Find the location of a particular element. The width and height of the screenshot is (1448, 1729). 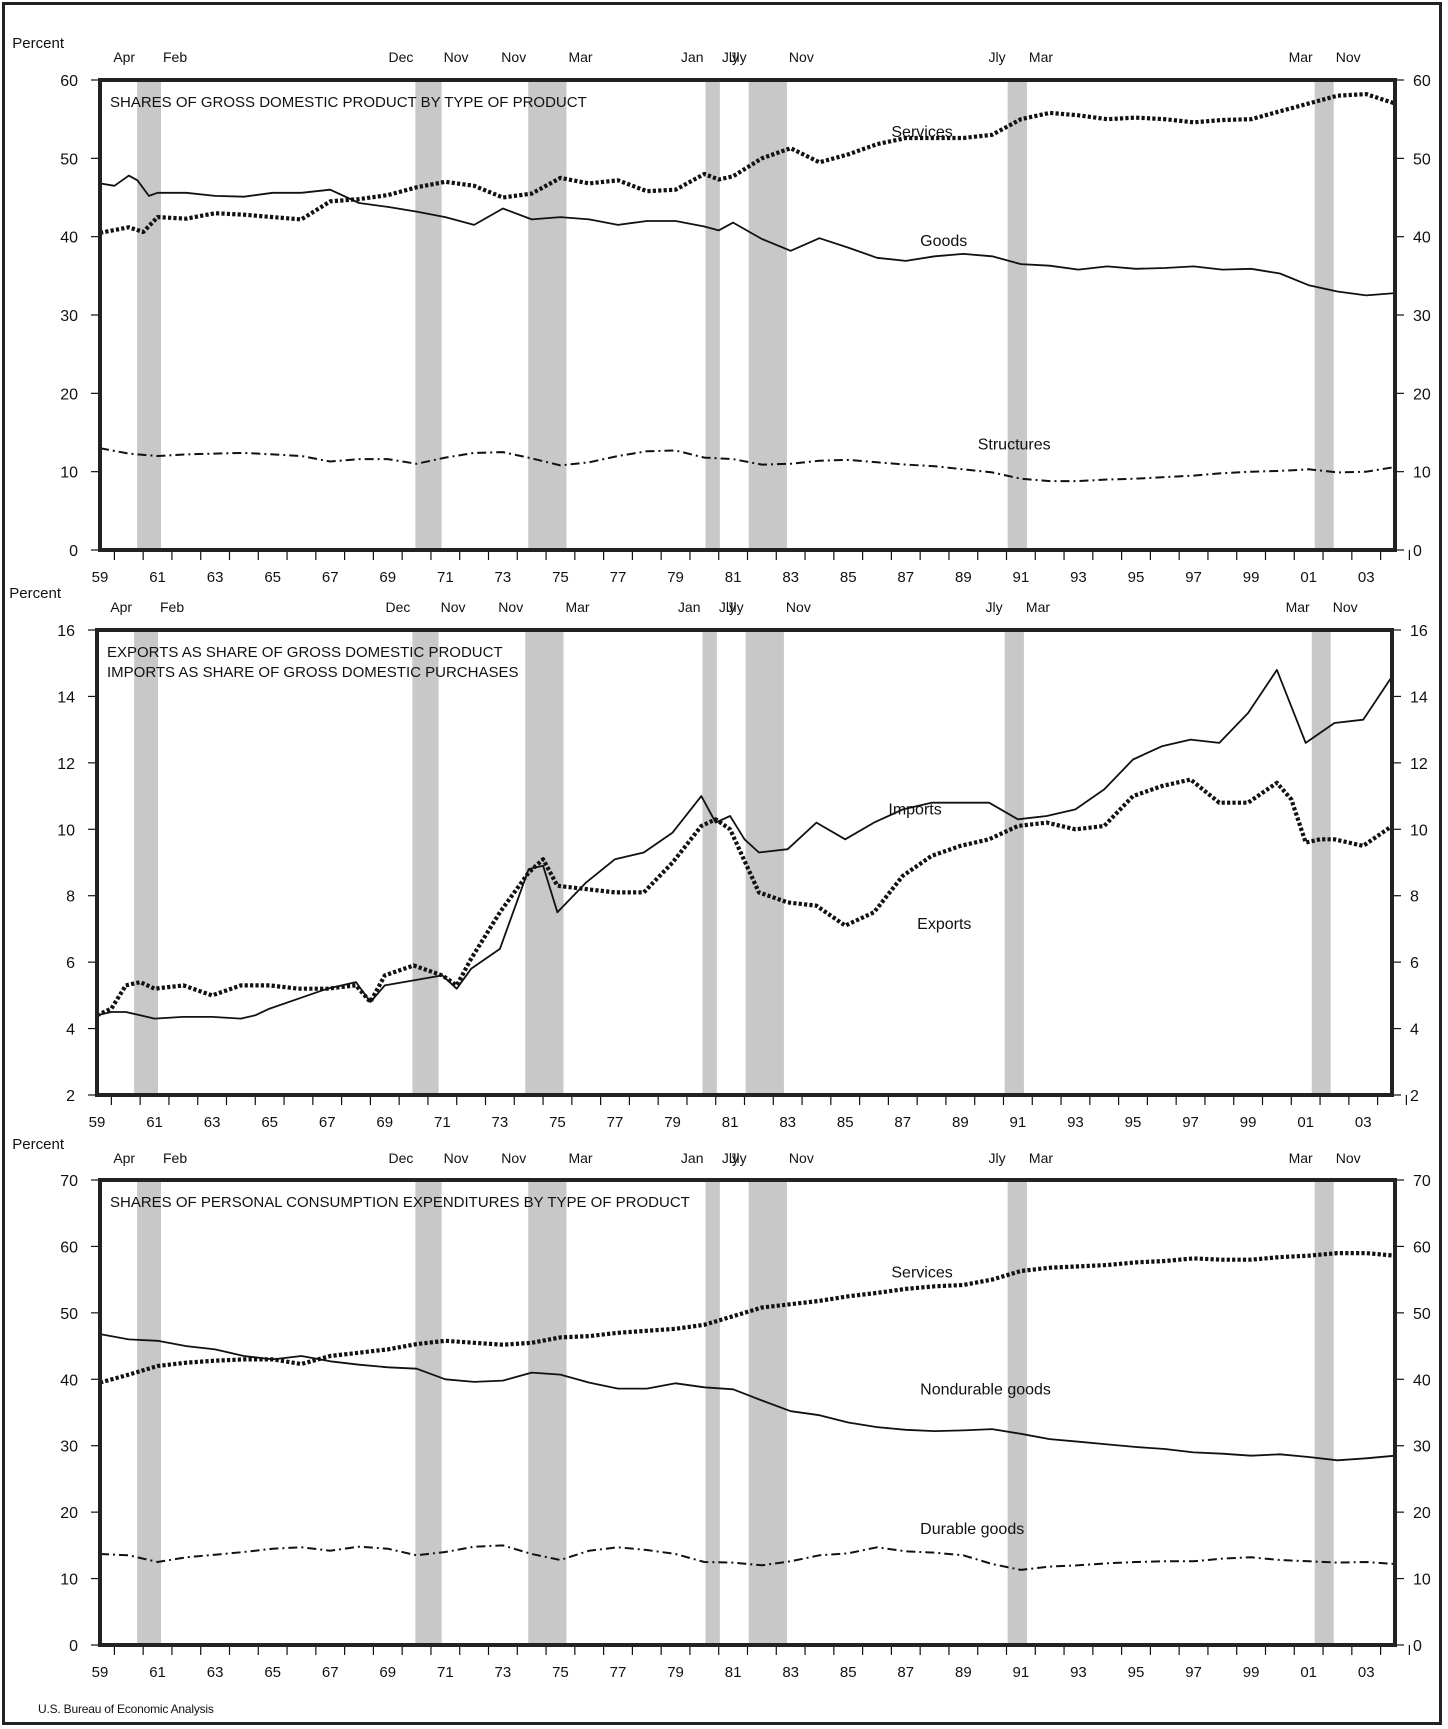

y-tick-label-right: 4 is located at coordinates (1414, 1030).